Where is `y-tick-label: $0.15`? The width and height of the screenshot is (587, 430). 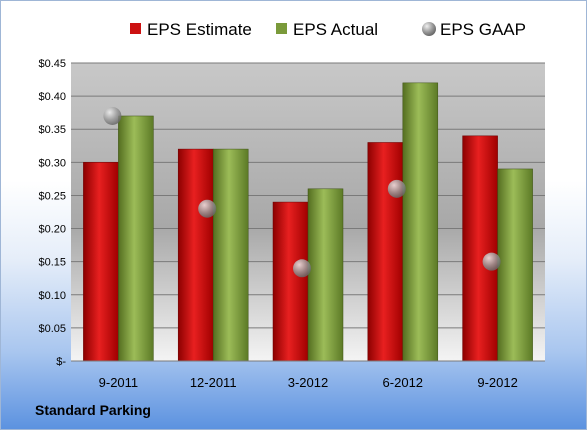 y-tick-label: $0.15 is located at coordinates (52, 263).